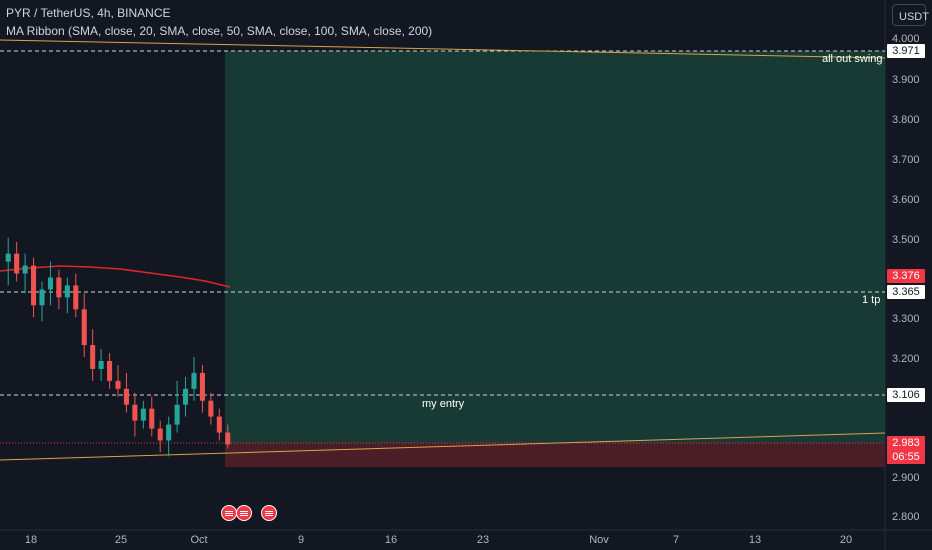 The width and height of the screenshot is (932, 550). What do you see at coordinates (115, 276) in the screenshot?
I see `ma-ribbon-line` at bounding box center [115, 276].